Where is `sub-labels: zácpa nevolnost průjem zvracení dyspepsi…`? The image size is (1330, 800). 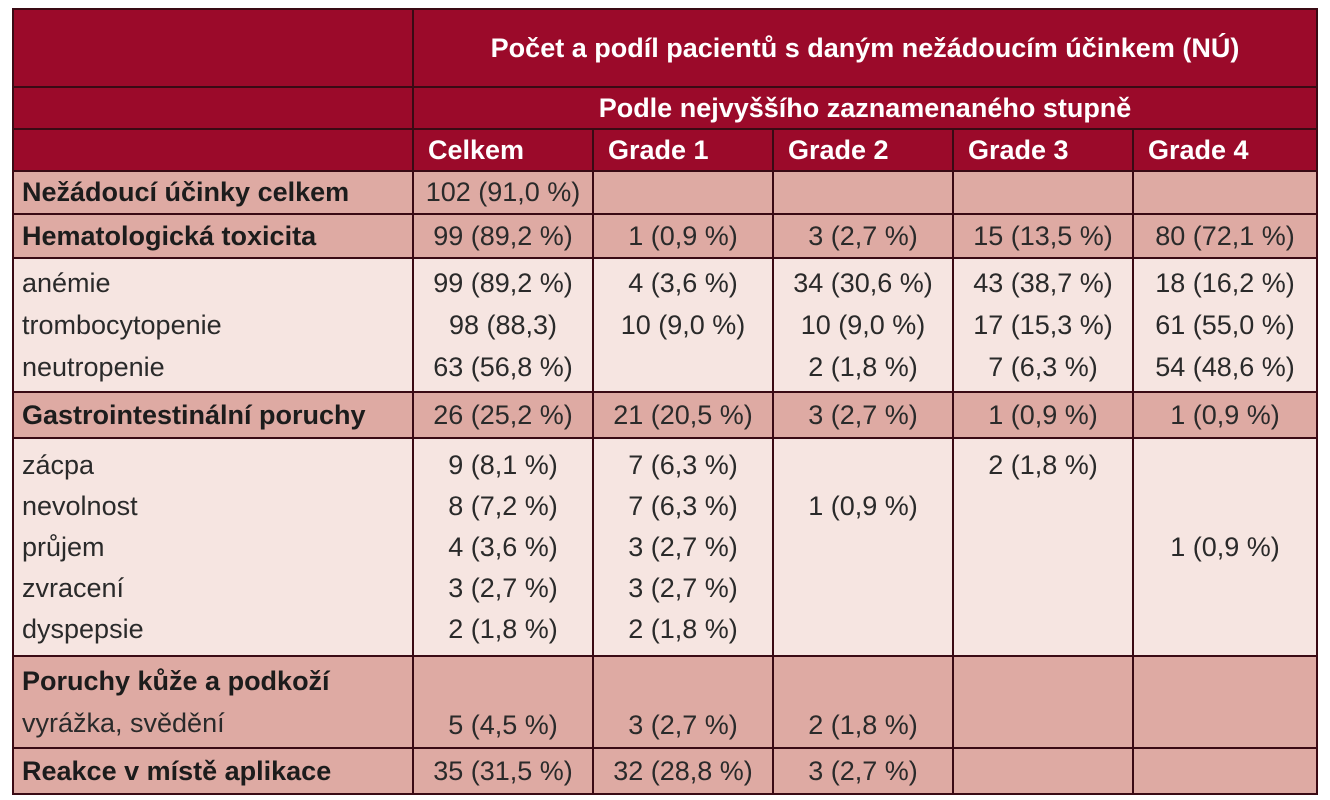 sub-labels: zácpa nevolnost průjem zvracení dyspepsi… is located at coordinates (213, 547).